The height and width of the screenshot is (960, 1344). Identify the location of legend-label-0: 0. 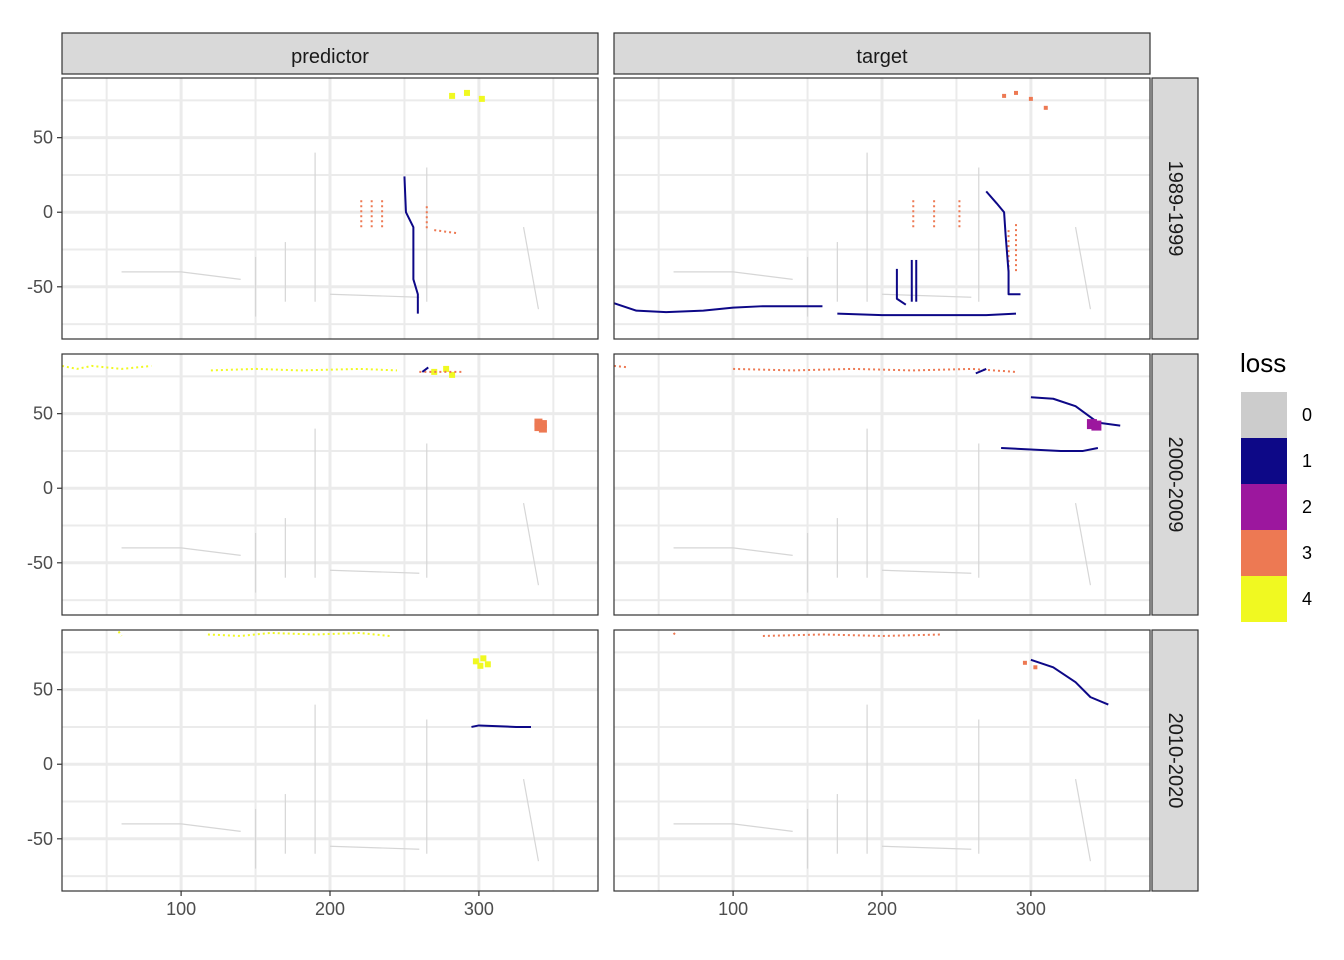
(1307, 415).